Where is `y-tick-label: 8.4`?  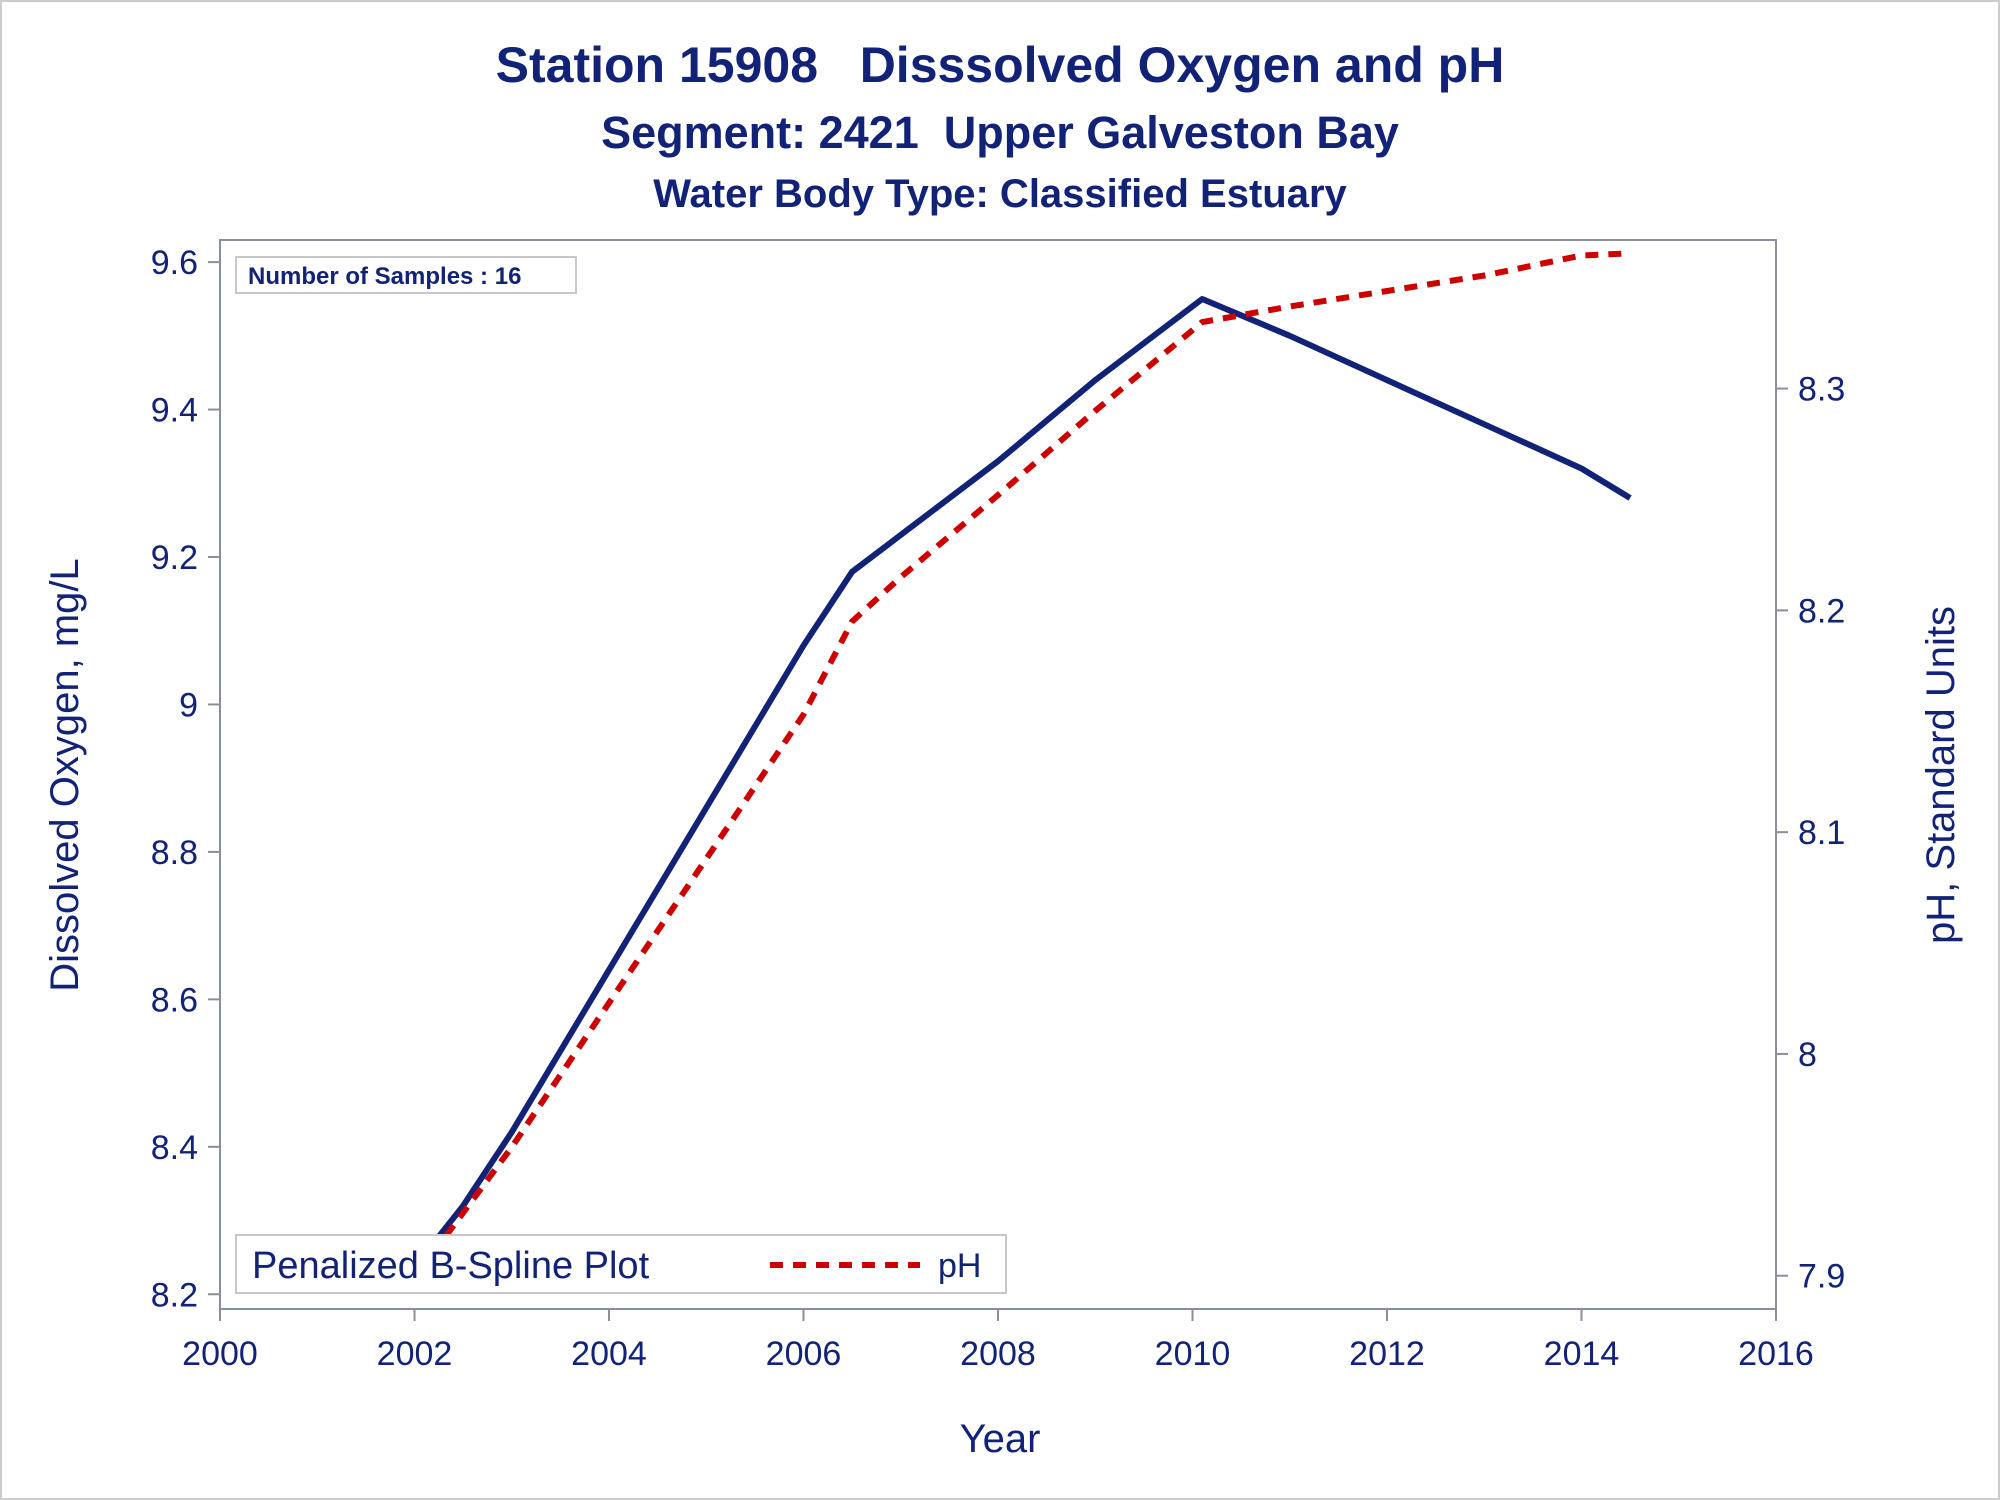
y-tick-label: 8.4 is located at coordinates (174, 1148).